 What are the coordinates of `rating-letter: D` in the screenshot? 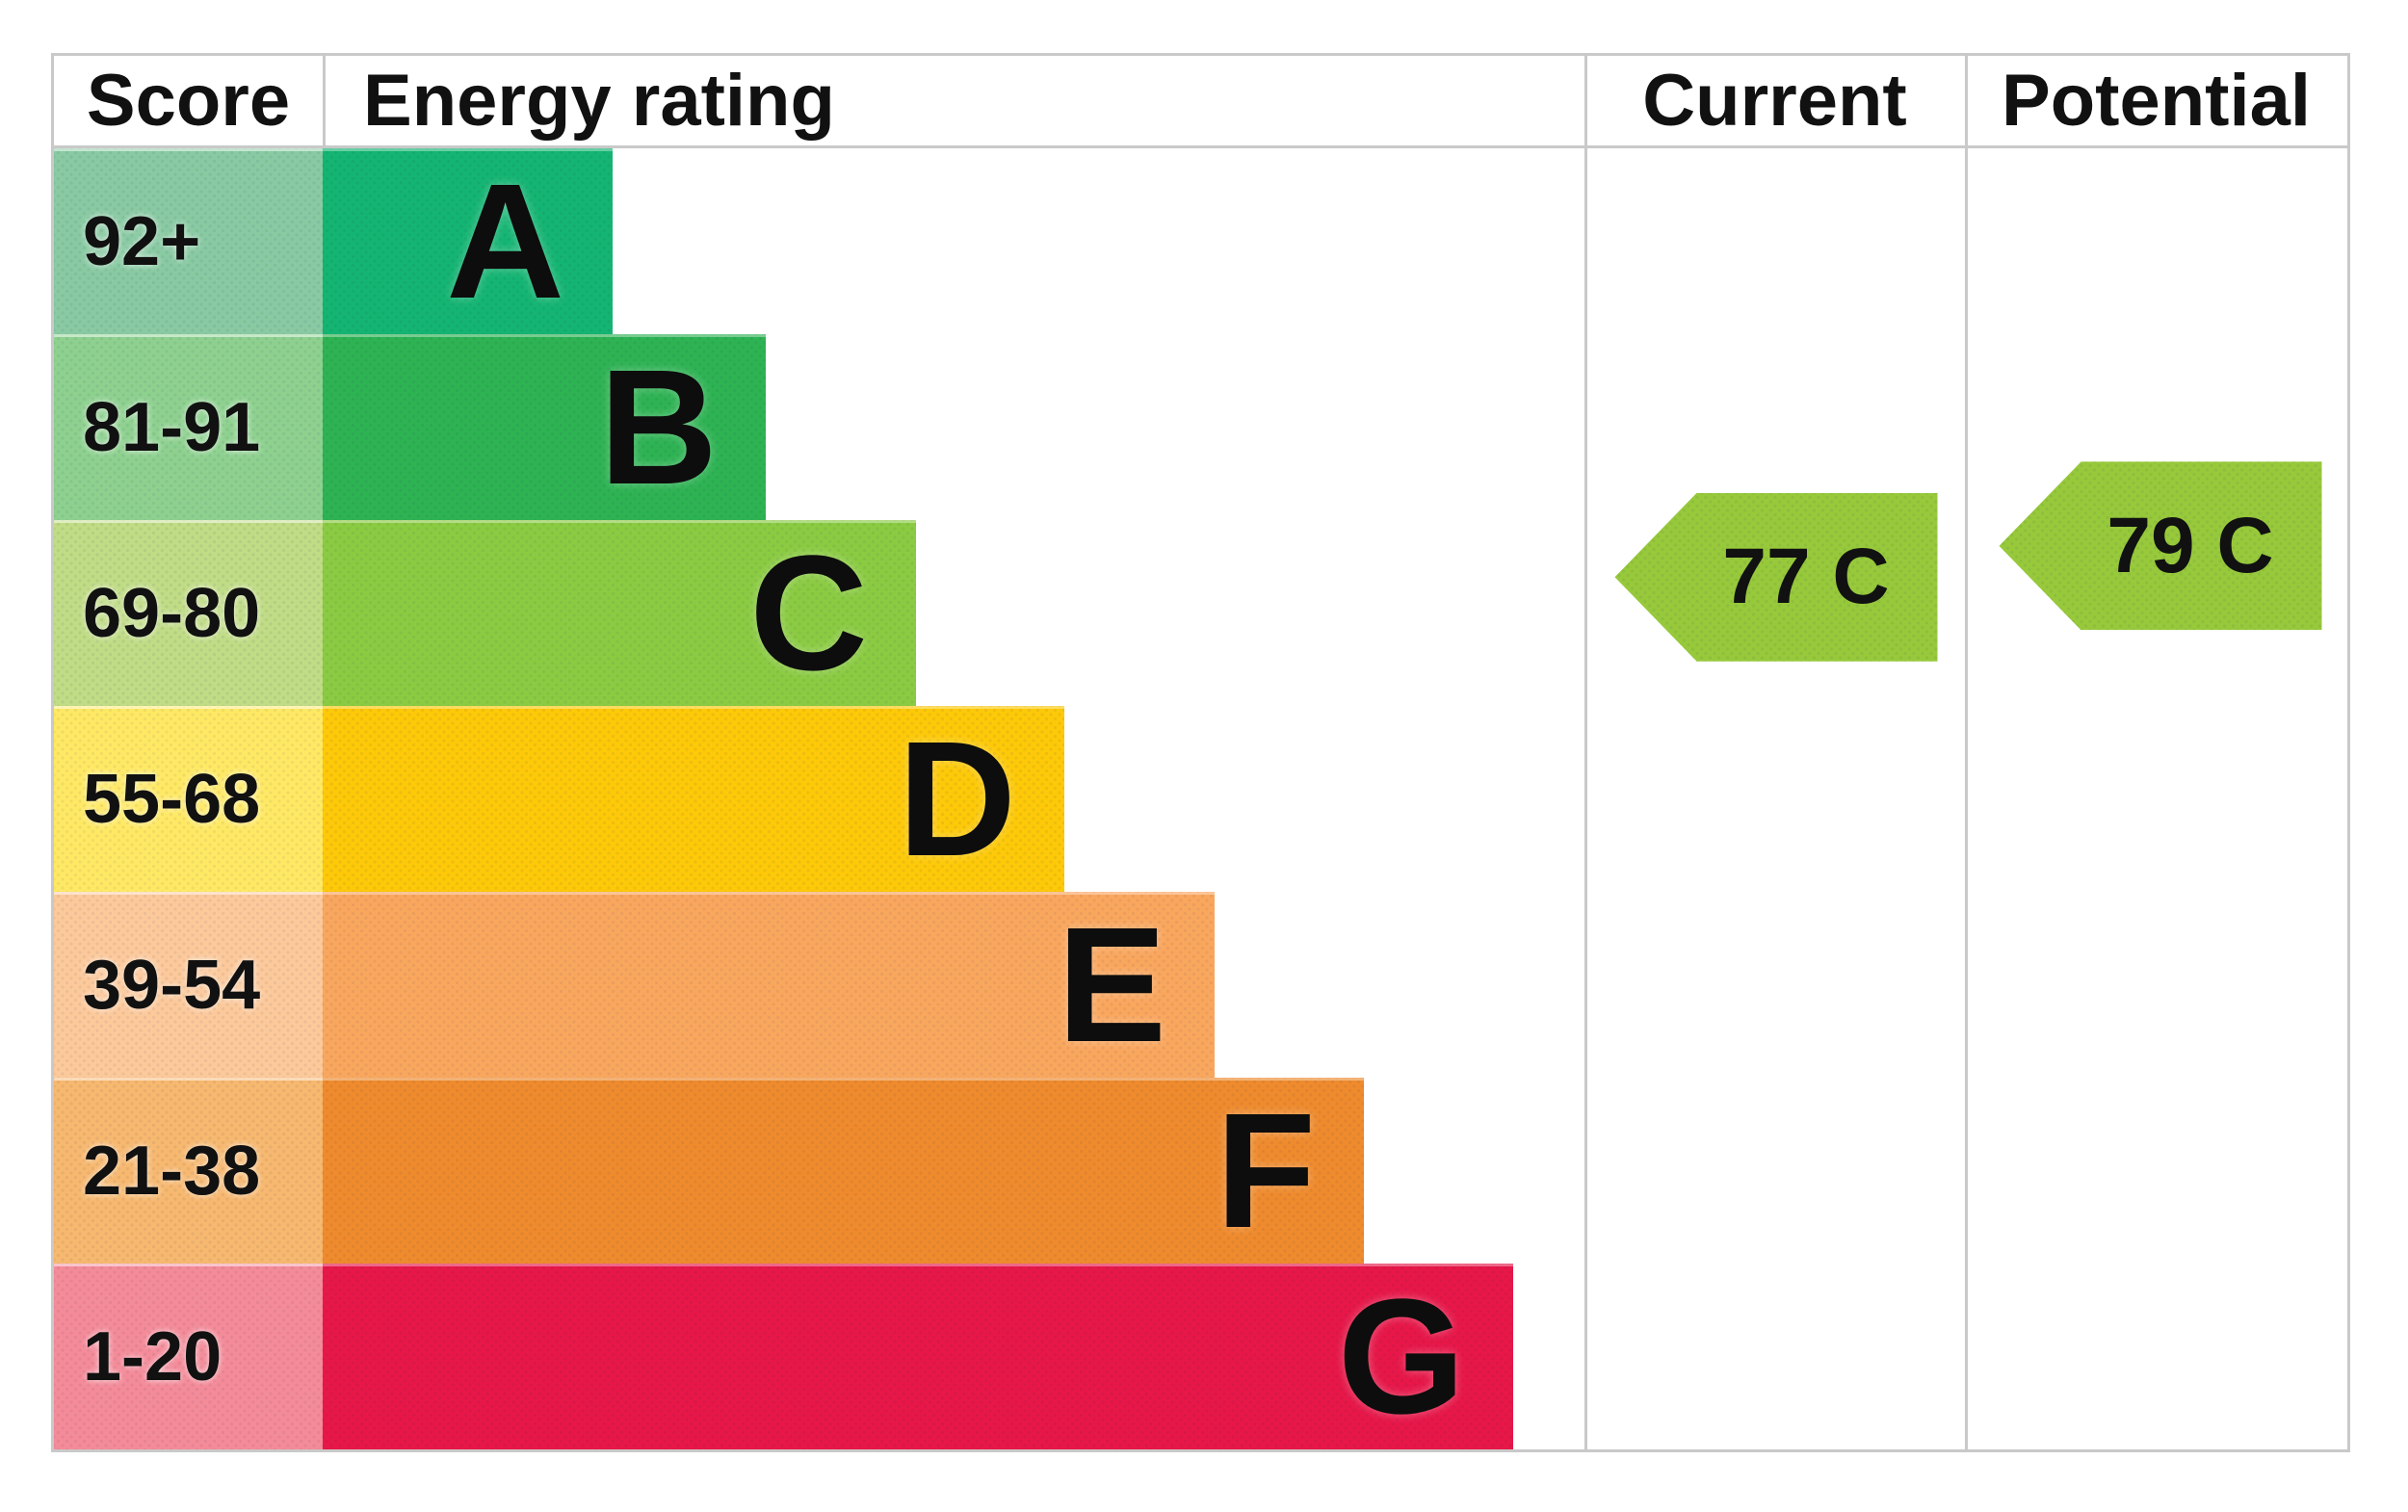 It's located at (957, 799).